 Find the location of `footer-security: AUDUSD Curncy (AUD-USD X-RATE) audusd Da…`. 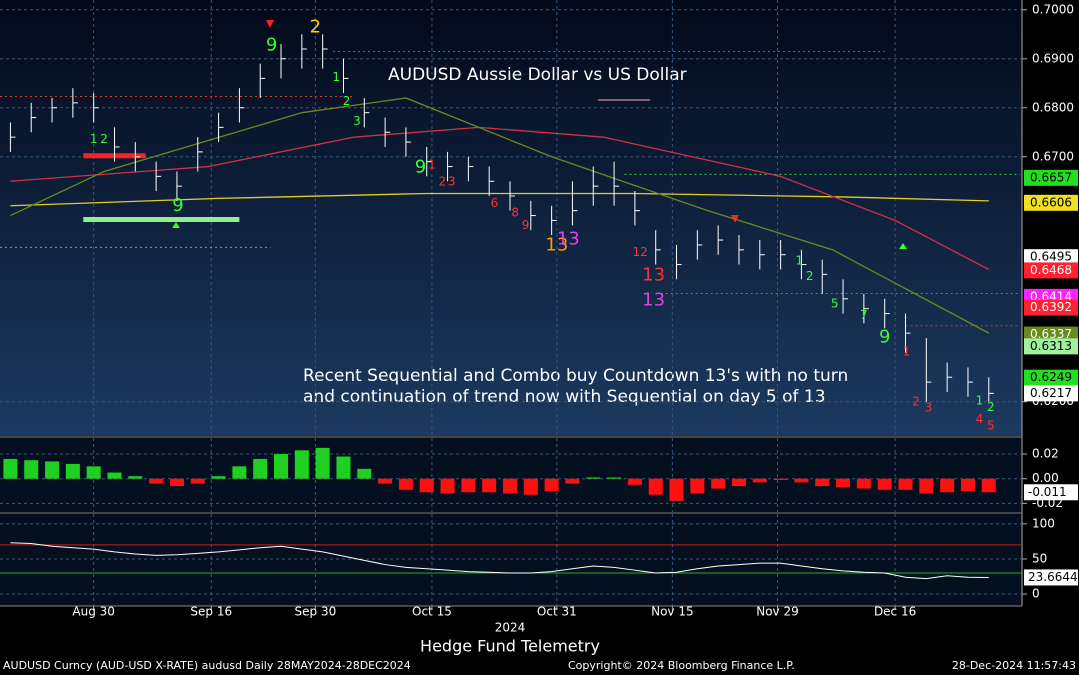

footer-security: AUDUSD Curncy (AUD-USD X-RATE) audusd Da… is located at coordinates (207, 665).